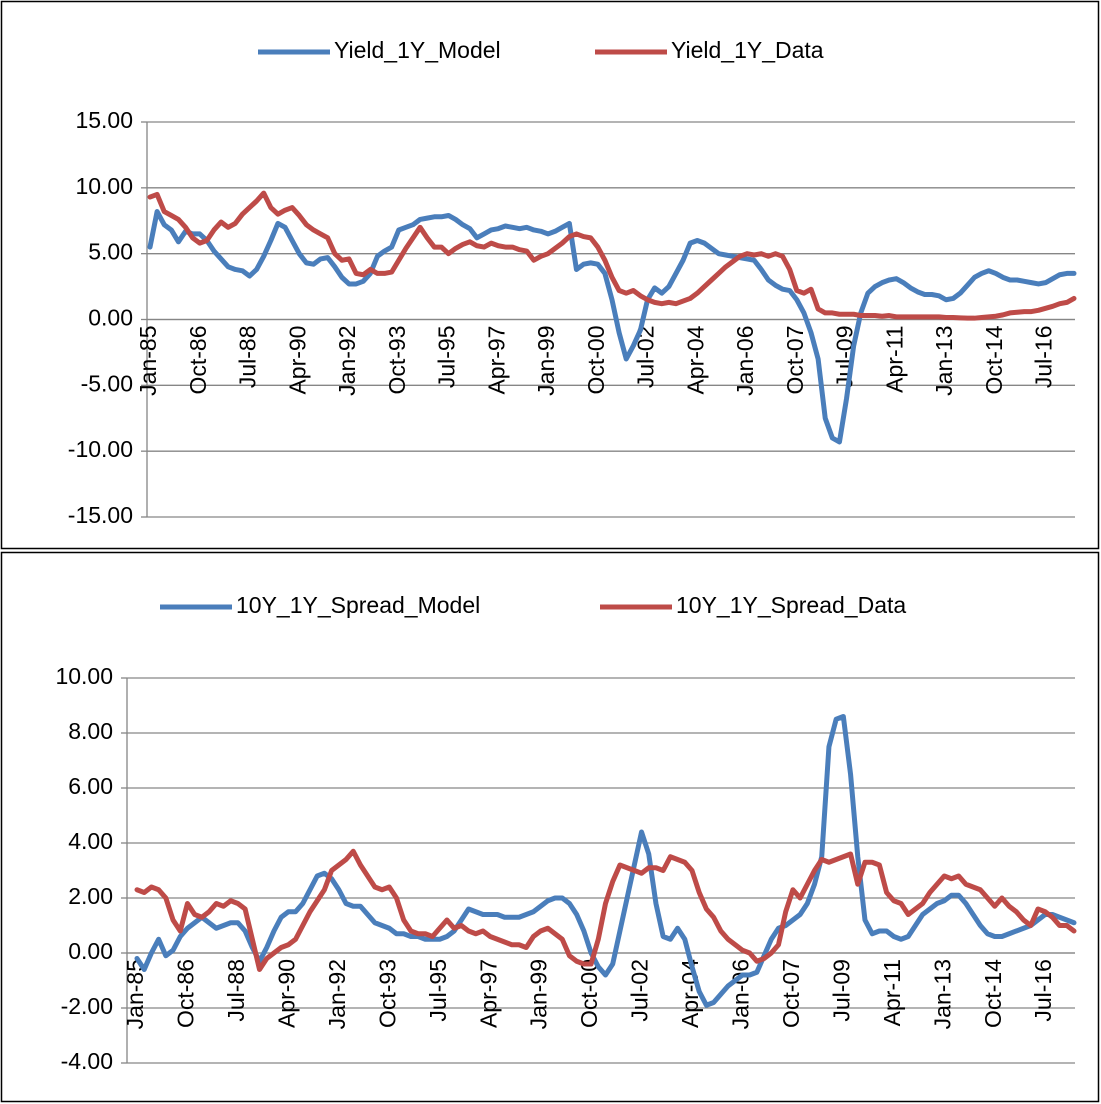 The image size is (1101, 1104). I want to click on y-tick-label: -10.00, so click(100, 449).